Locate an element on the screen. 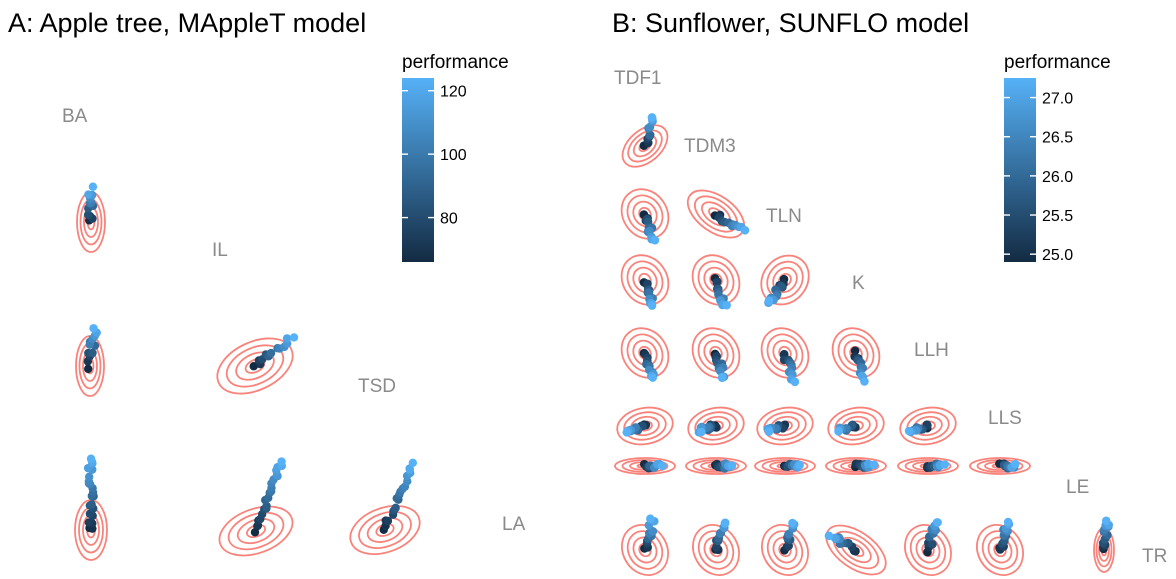 This screenshot has width=1176, height=579. legend-a: performance 120 100 80 is located at coordinates (455, 157).